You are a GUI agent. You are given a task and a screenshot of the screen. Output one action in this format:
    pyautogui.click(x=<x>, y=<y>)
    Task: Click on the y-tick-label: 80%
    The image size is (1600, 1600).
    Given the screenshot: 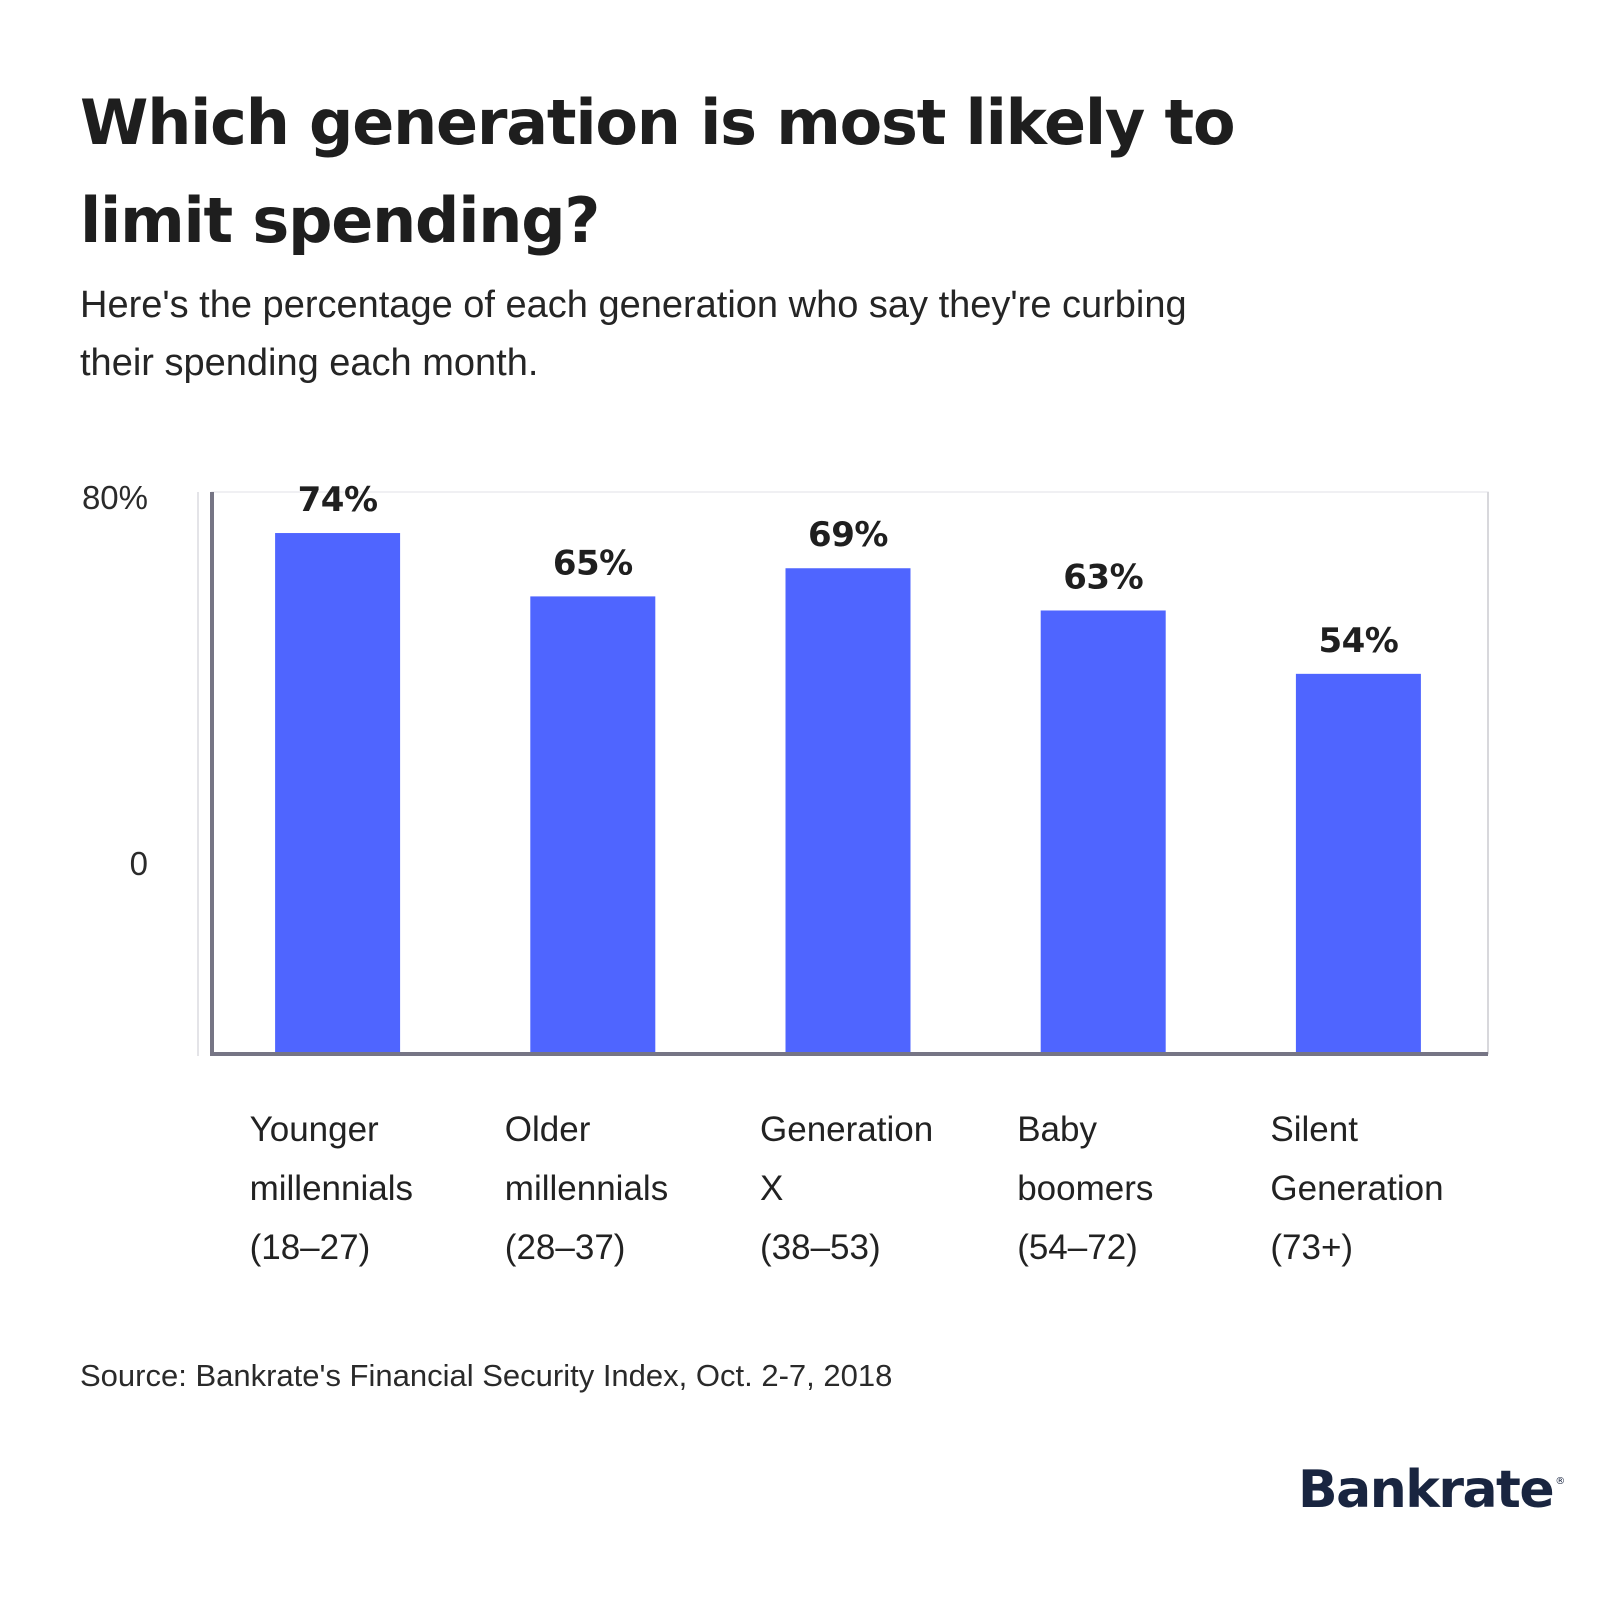 What is the action you would take?
    pyautogui.click(x=115, y=497)
    